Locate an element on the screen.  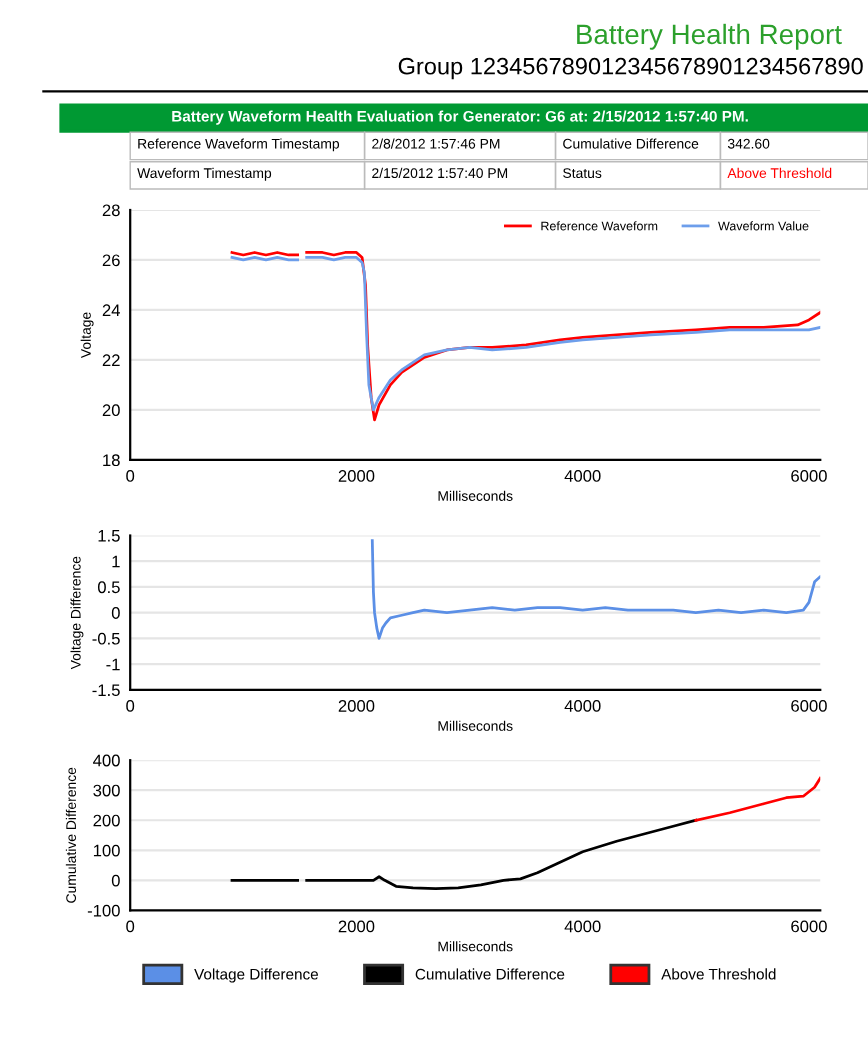
y-tick-label: 1 is located at coordinates (116, 561).